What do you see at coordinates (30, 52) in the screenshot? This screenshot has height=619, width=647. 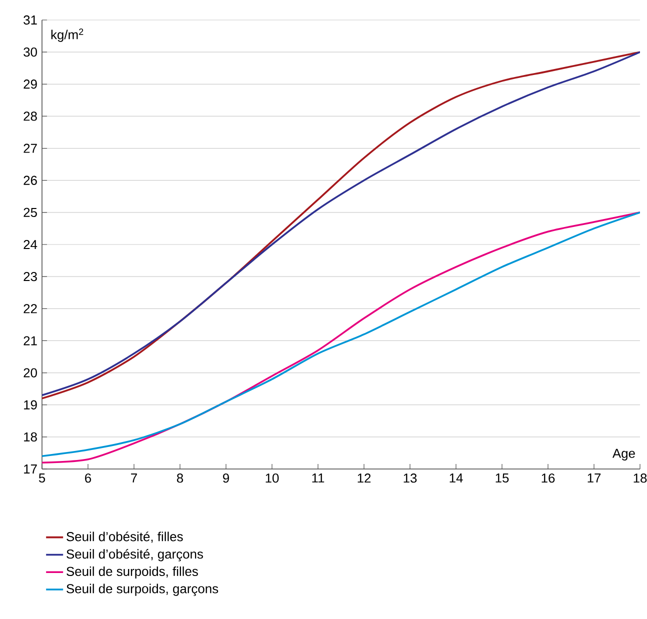 I see `y-tick-label: 30` at bounding box center [30, 52].